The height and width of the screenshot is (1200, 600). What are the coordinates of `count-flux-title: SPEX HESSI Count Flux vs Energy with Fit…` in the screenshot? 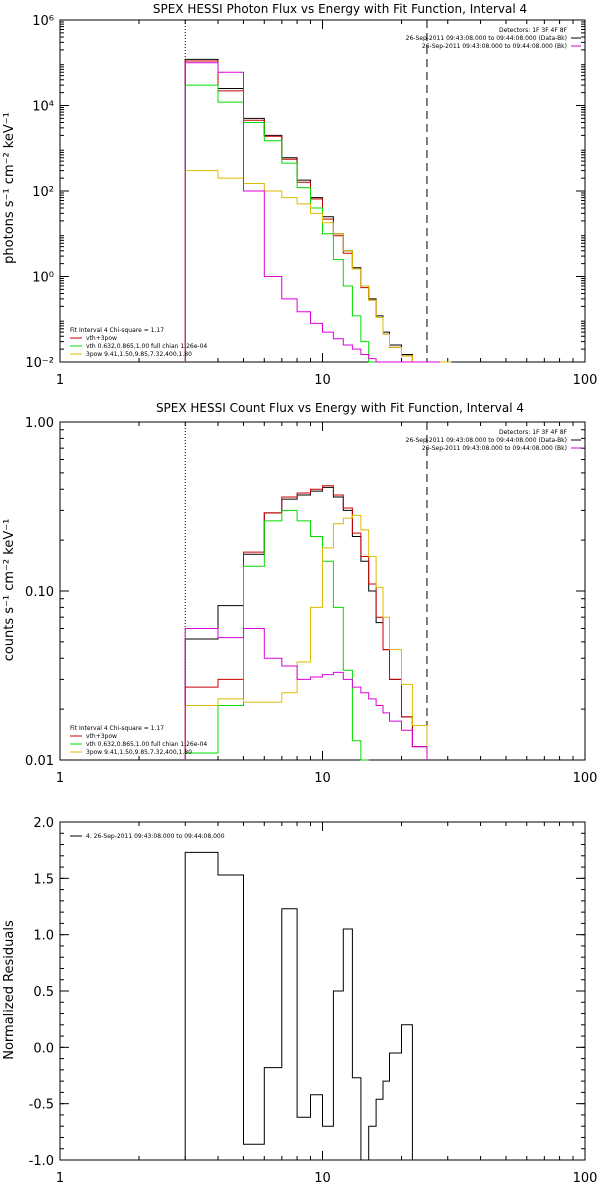 It's located at (340, 408).